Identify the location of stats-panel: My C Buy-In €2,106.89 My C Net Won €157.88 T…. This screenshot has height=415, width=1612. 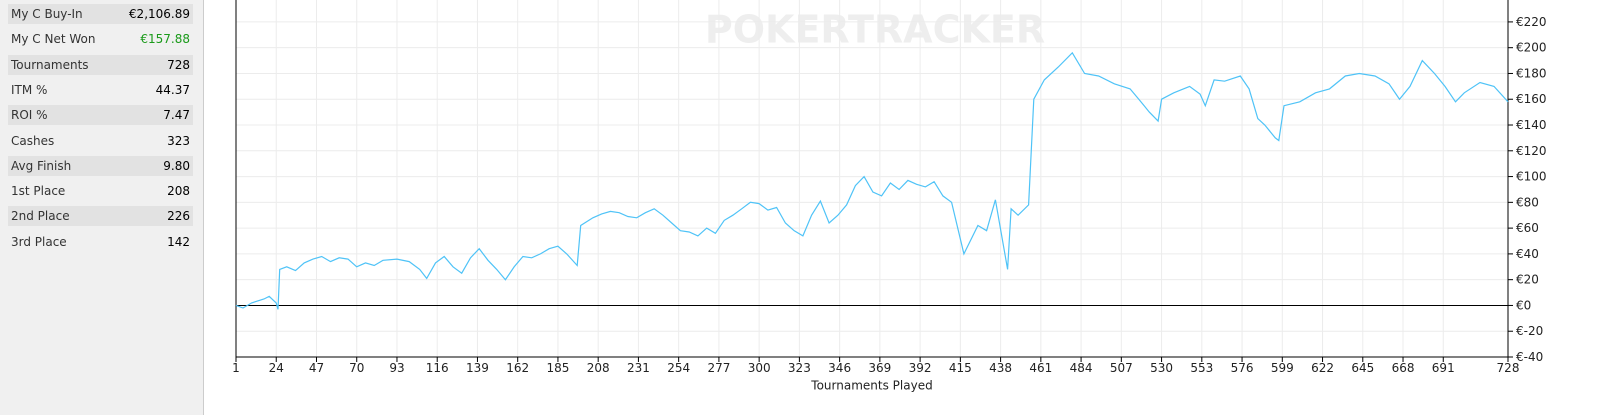
(102, 207).